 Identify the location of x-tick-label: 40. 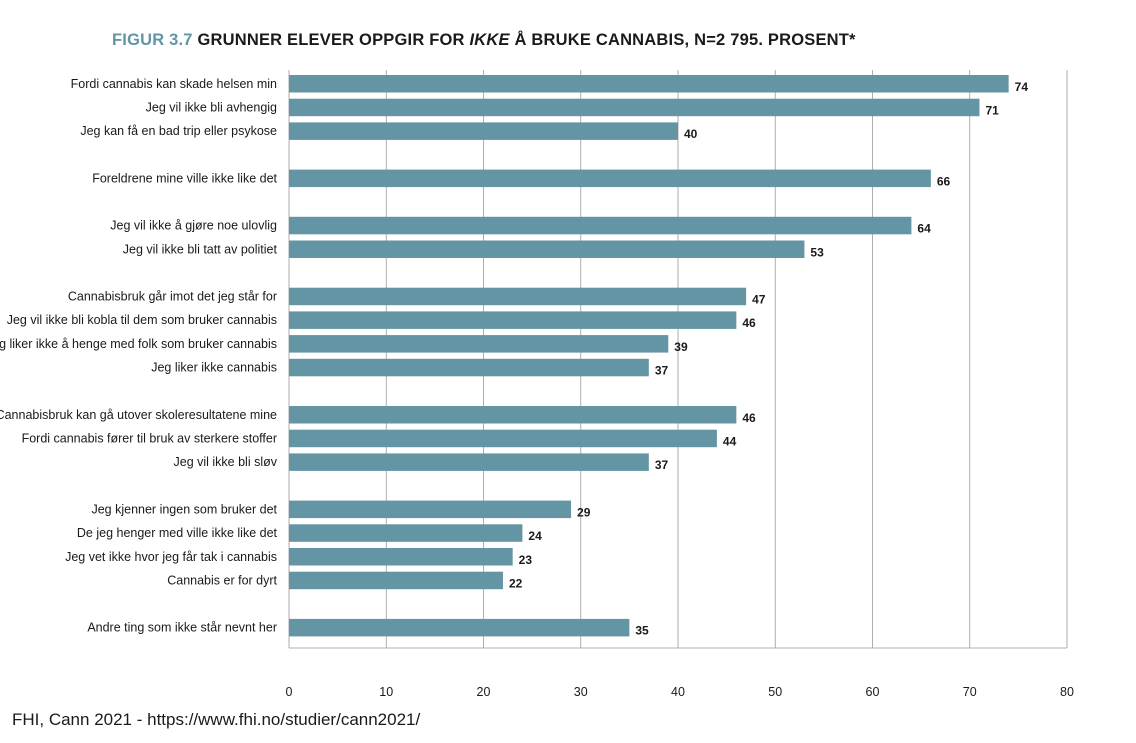
(678, 692).